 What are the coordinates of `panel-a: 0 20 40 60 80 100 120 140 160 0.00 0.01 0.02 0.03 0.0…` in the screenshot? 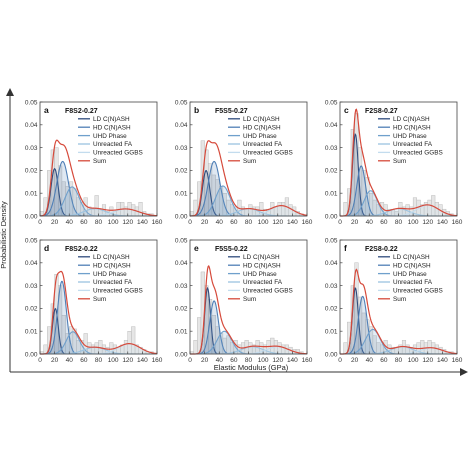 It's located at (94, 162).